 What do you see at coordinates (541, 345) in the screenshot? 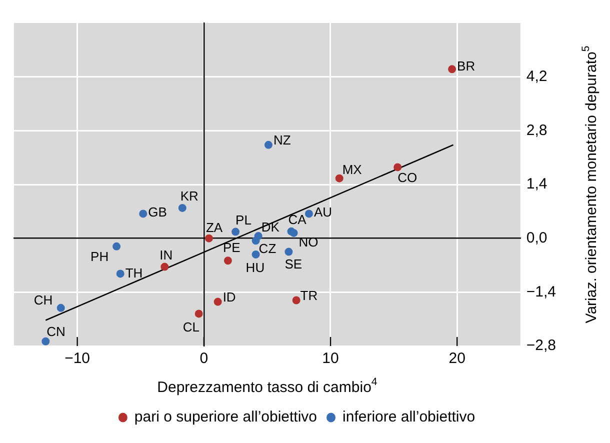
I see `y-tick-label: −2,8` at bounding box center [541, 345].